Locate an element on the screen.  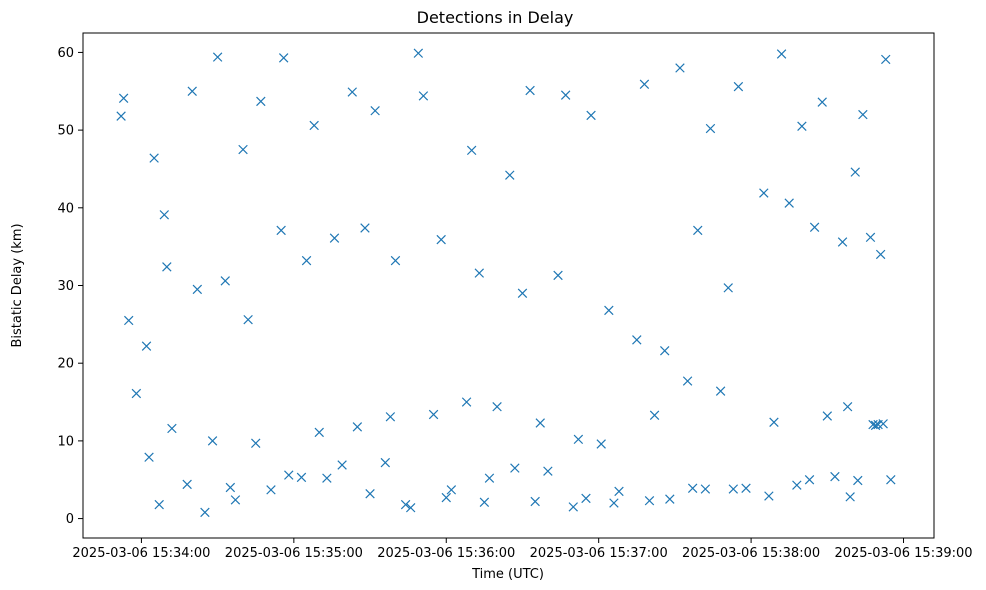
y-tick-label: 20 is located at coordinates (65, 364).